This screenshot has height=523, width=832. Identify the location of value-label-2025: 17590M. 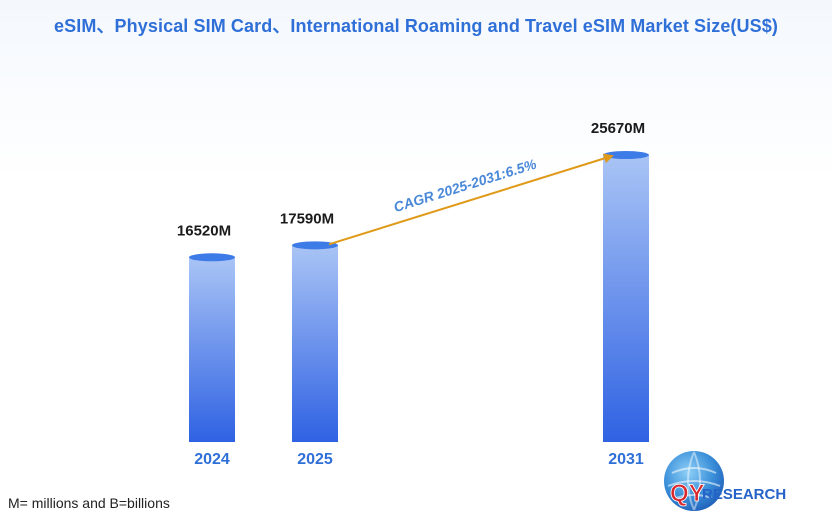
(307, 218).